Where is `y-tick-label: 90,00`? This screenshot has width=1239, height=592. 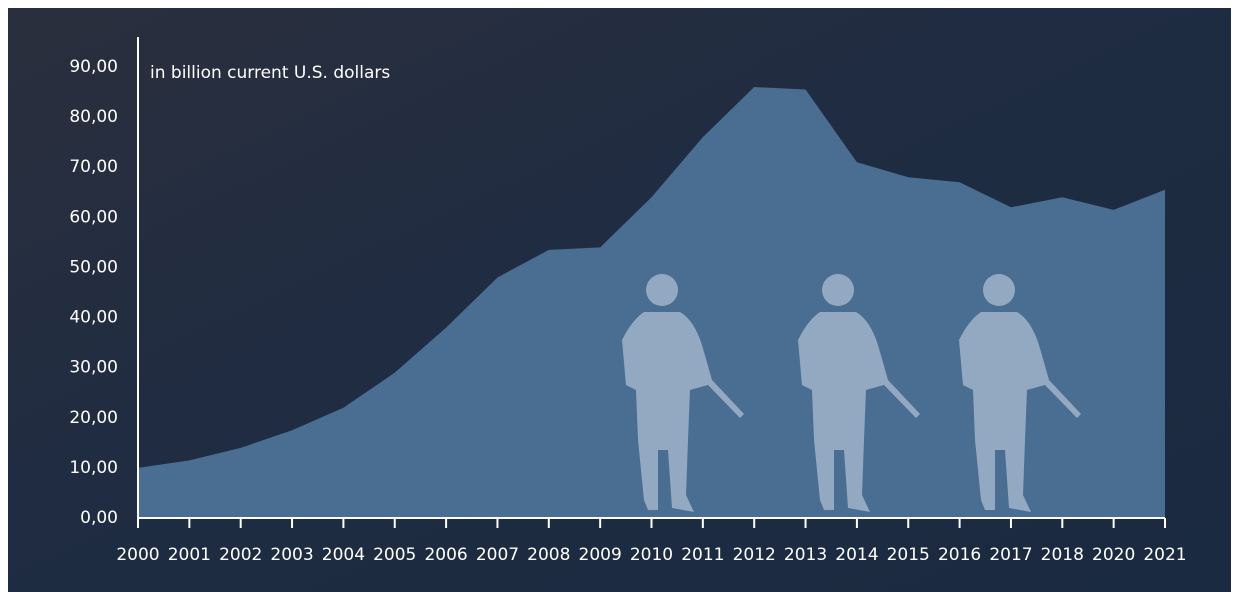
y-tick-label: 90,00 is located at coordinates (93, 67).